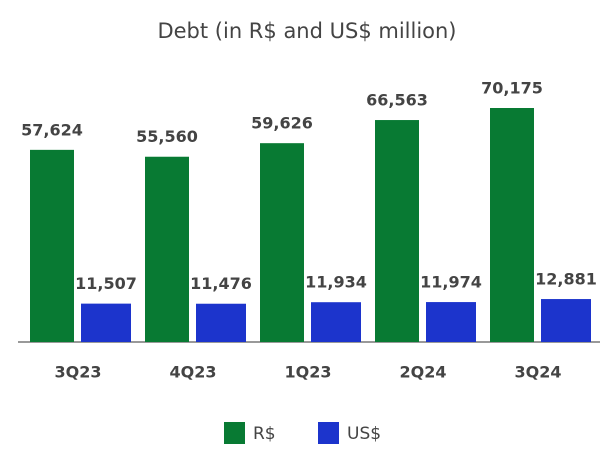  I want to click on value-label: 12,881, so click(566, 279).